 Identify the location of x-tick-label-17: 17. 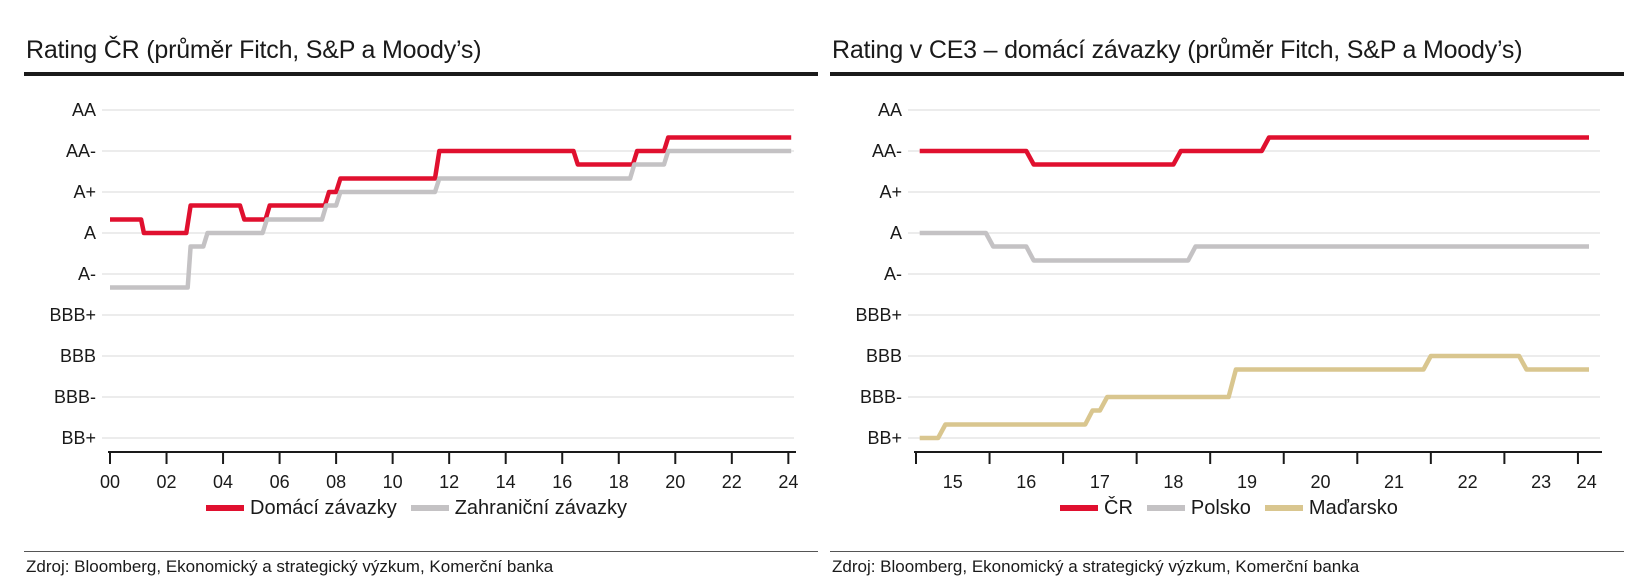
(1100, 480).